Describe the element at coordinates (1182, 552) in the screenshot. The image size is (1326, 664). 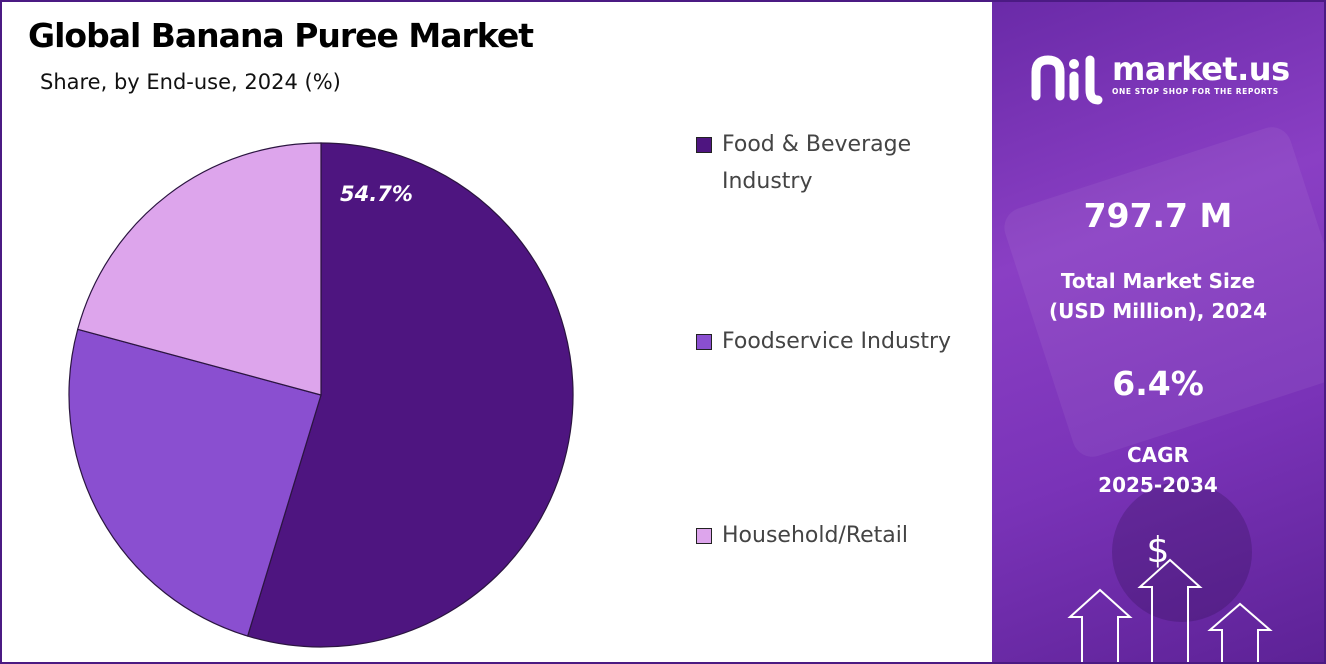
I see `background-decoration-circle` at that location.